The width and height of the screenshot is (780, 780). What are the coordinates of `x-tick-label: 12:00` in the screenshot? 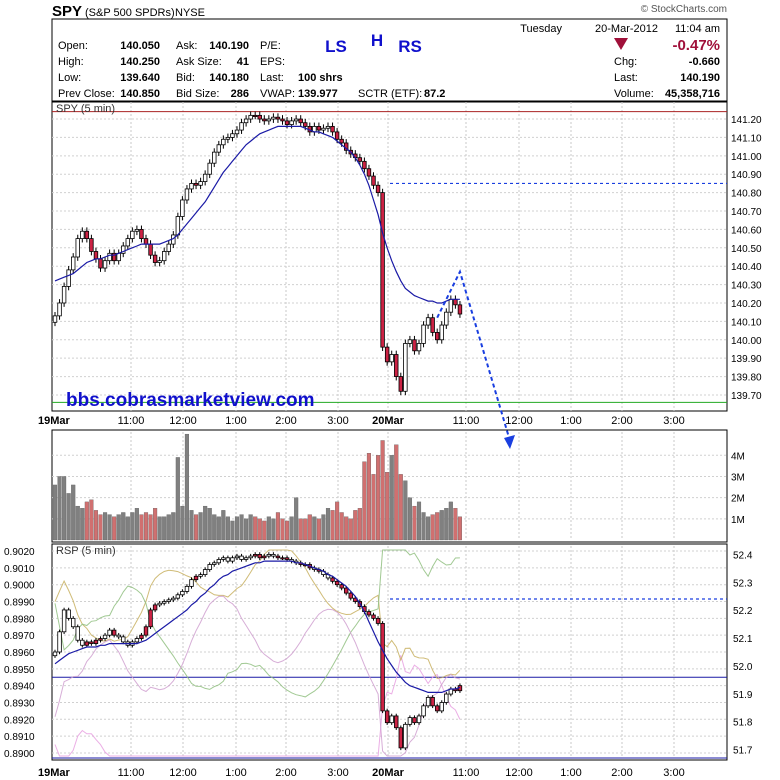 It's located at (183, 421).